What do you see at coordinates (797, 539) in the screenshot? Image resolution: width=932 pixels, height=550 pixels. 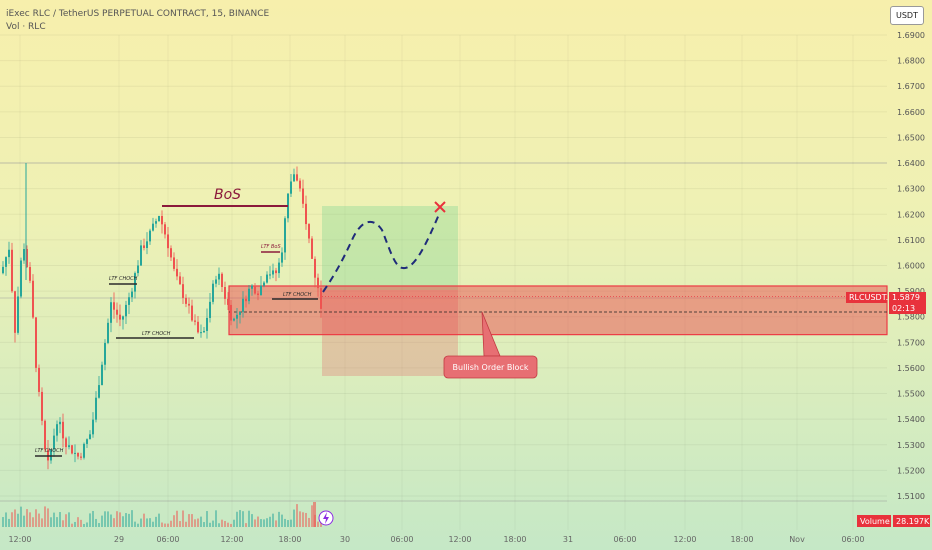 I see `time-tick-label: Nov` at bounding box center [797, 539].